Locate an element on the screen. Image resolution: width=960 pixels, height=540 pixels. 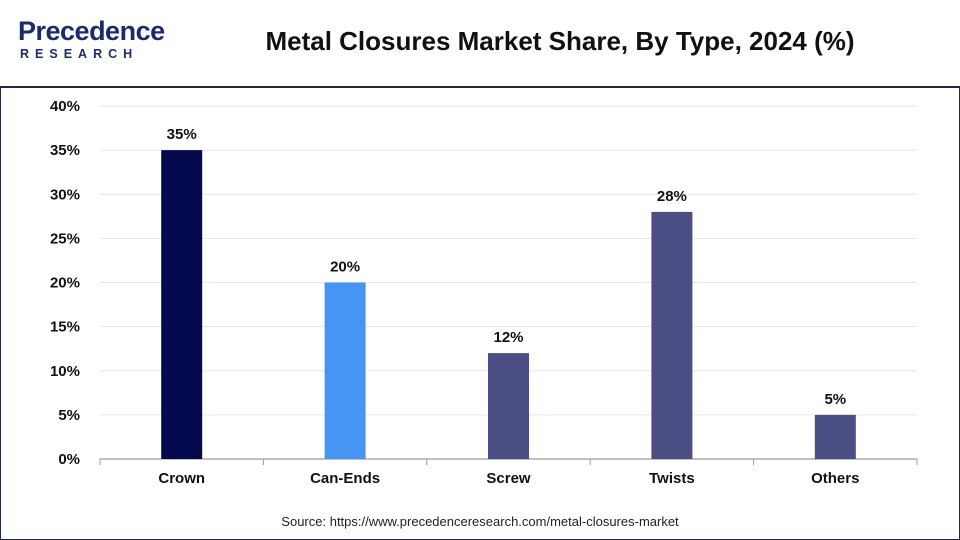
precedence-research-logo: Precedence RESEARCH is located at coordinates (93, 41).